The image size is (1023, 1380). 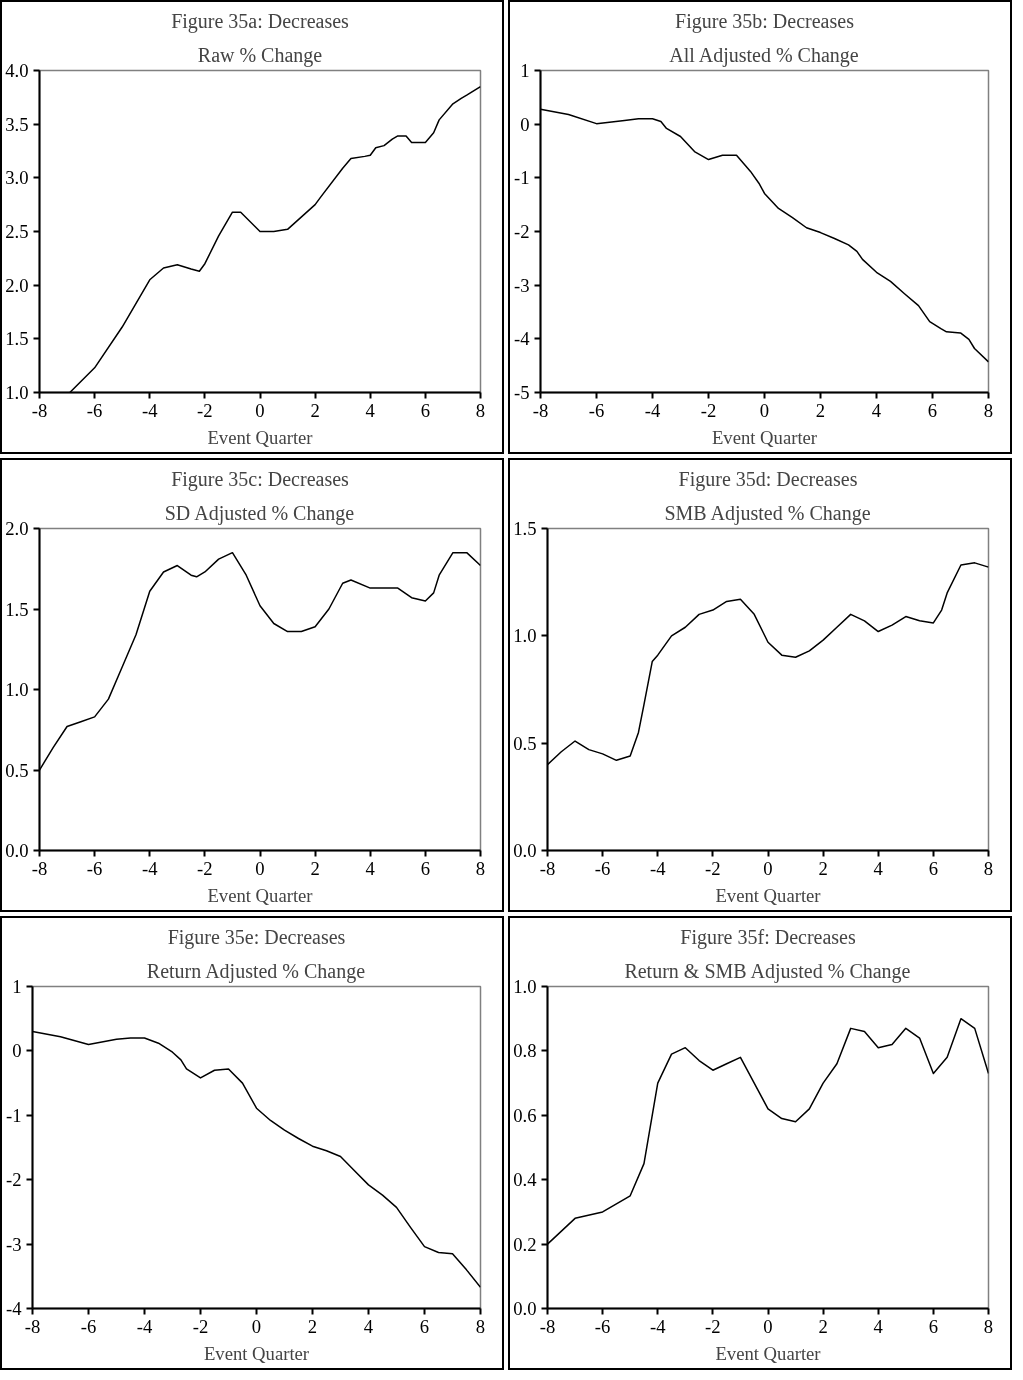 I want to click on y-tick-label: 0.6, so click(x=525, y=1115).